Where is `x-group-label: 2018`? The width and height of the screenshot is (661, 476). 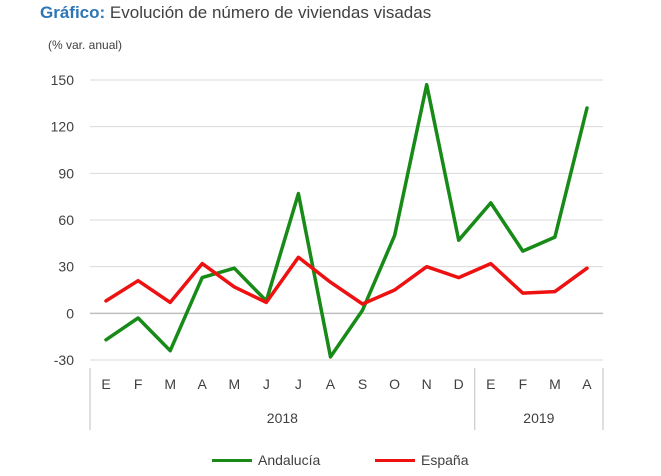
x-group-label: 2018 is located at coordinates (282, 418).